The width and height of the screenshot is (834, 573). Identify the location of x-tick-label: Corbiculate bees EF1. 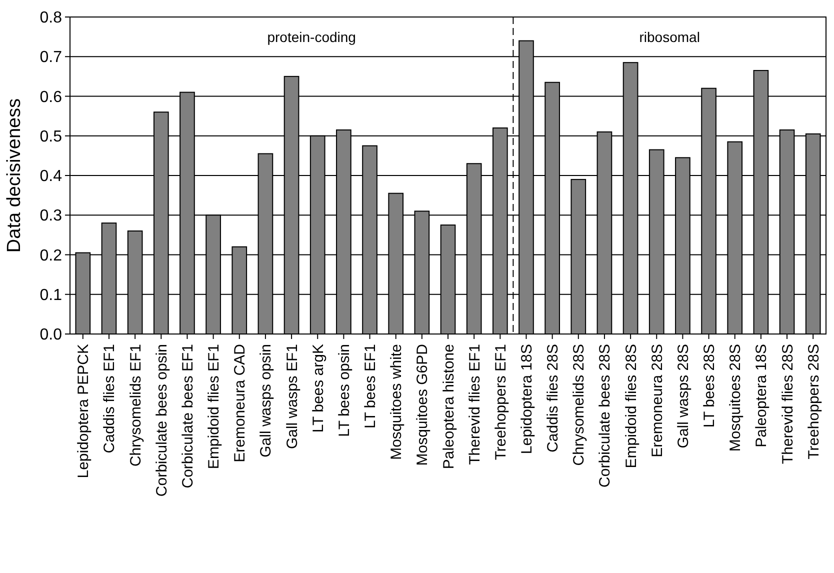
(187, 416).